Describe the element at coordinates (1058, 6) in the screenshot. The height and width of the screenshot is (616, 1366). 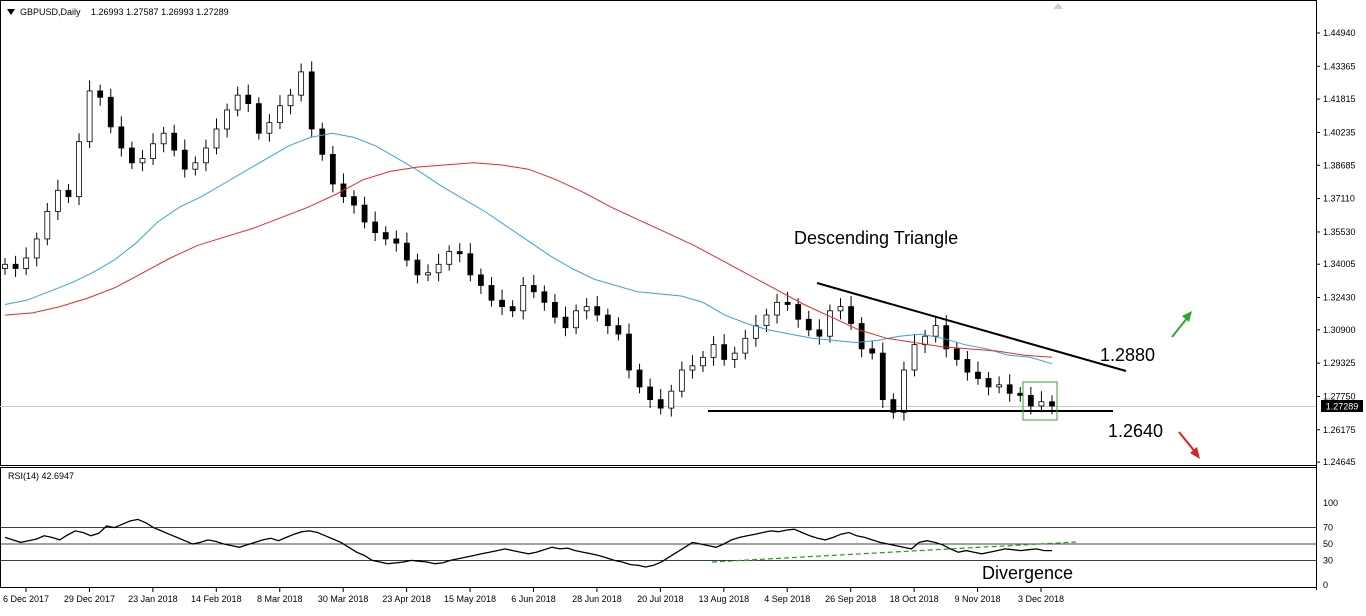
I see `triangle-up-icon` at that location.